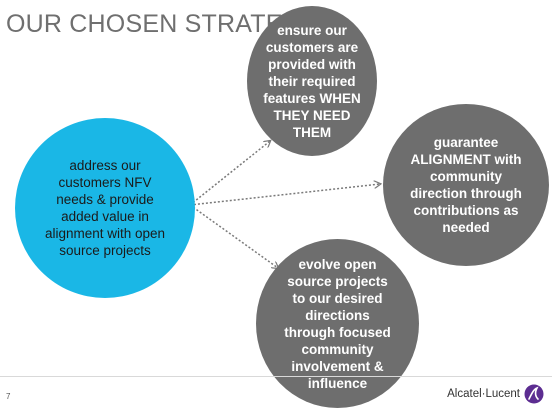  Describe the element at coordinates (229, 173) in the screenshot. I see `arrow-to-top-circle` at that location.